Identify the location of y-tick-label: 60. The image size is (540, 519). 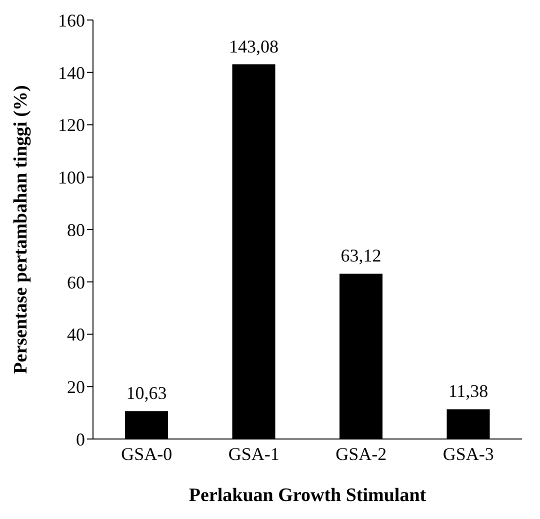
(76, 282).